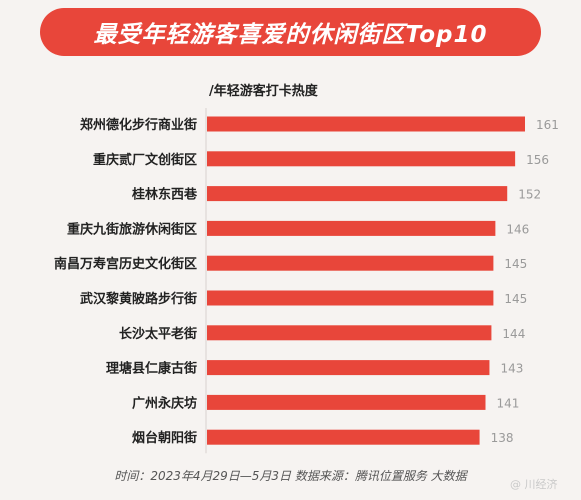  What do you see at coordinates (164, 438) in the screenshot?
I see `category-label: 烟台朝阳街` at bounding box center [164, 438].